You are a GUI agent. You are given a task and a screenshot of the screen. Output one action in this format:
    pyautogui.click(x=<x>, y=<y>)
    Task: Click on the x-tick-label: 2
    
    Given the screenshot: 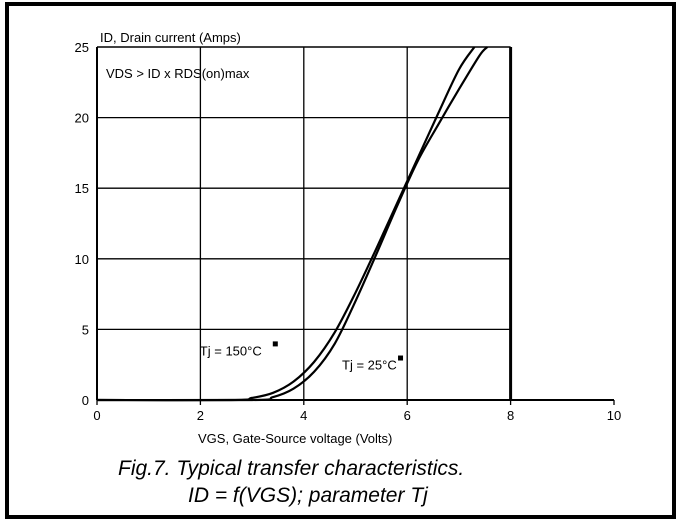 What is the action you would take?
    pyautogui.click(x=200, y=415)
    